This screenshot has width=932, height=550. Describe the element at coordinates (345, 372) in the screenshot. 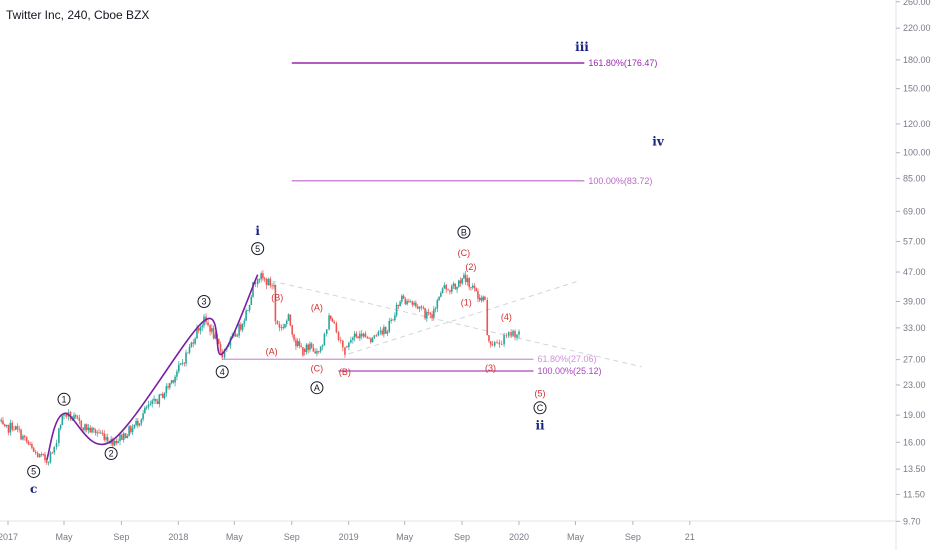

I see `wave-label: (B)` at that location.